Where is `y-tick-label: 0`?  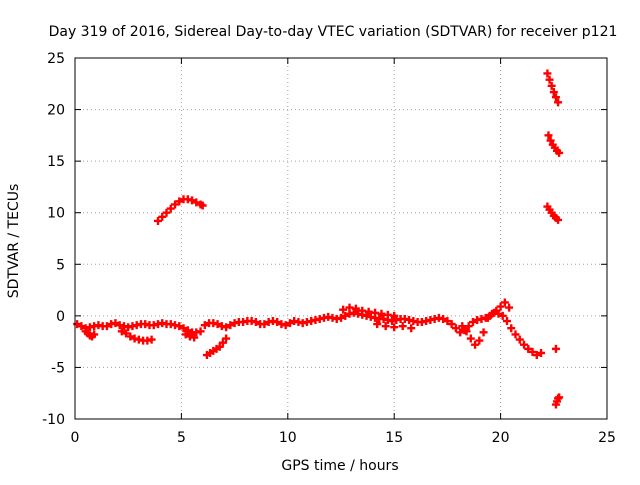 y-tick-label: 0 is located at coordinates (60, 317).